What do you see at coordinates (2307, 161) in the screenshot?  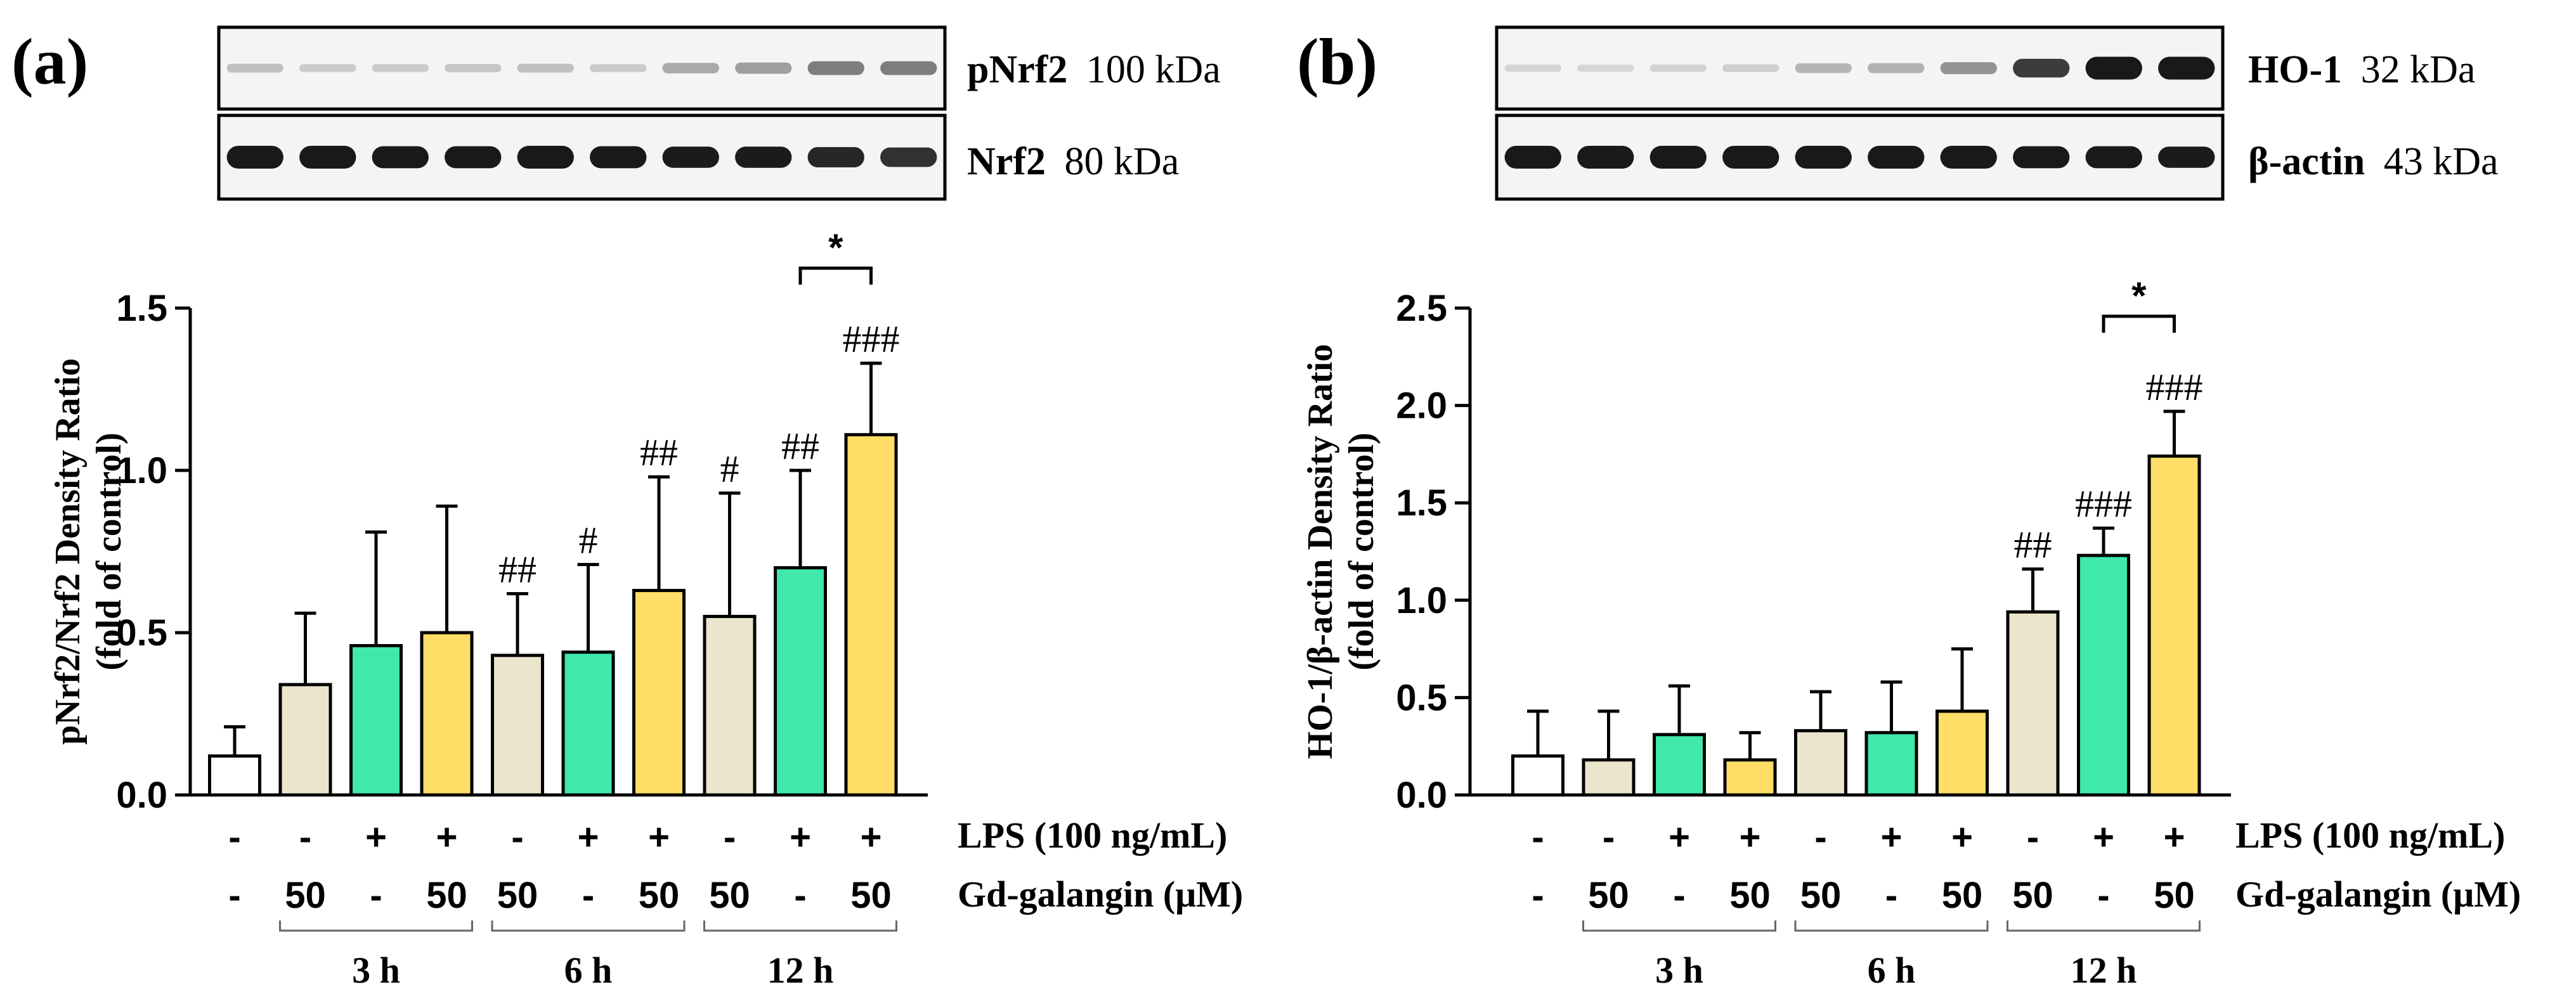 I see `blot-b-bottom-label-name: β-actin` at bounding box center [2307, 161].